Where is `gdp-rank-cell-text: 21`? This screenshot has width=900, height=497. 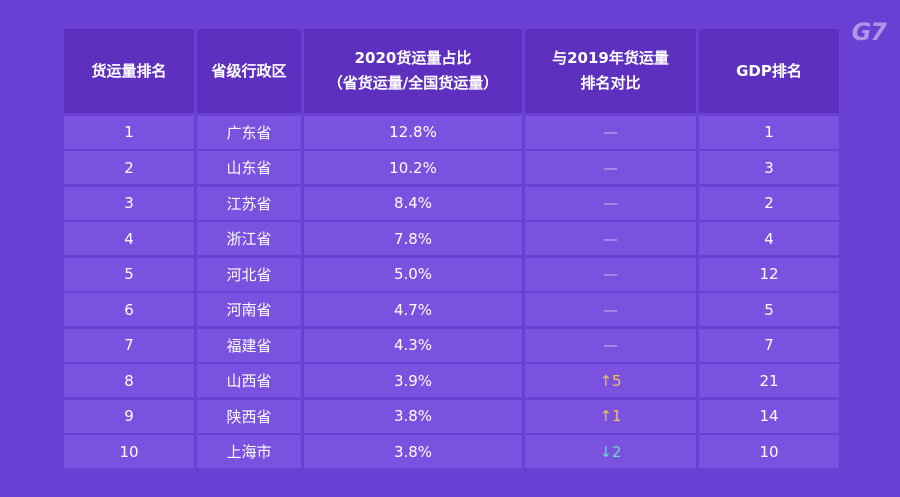 gdp-rank-cell-text: 21 is located at coordinates (769, 380).